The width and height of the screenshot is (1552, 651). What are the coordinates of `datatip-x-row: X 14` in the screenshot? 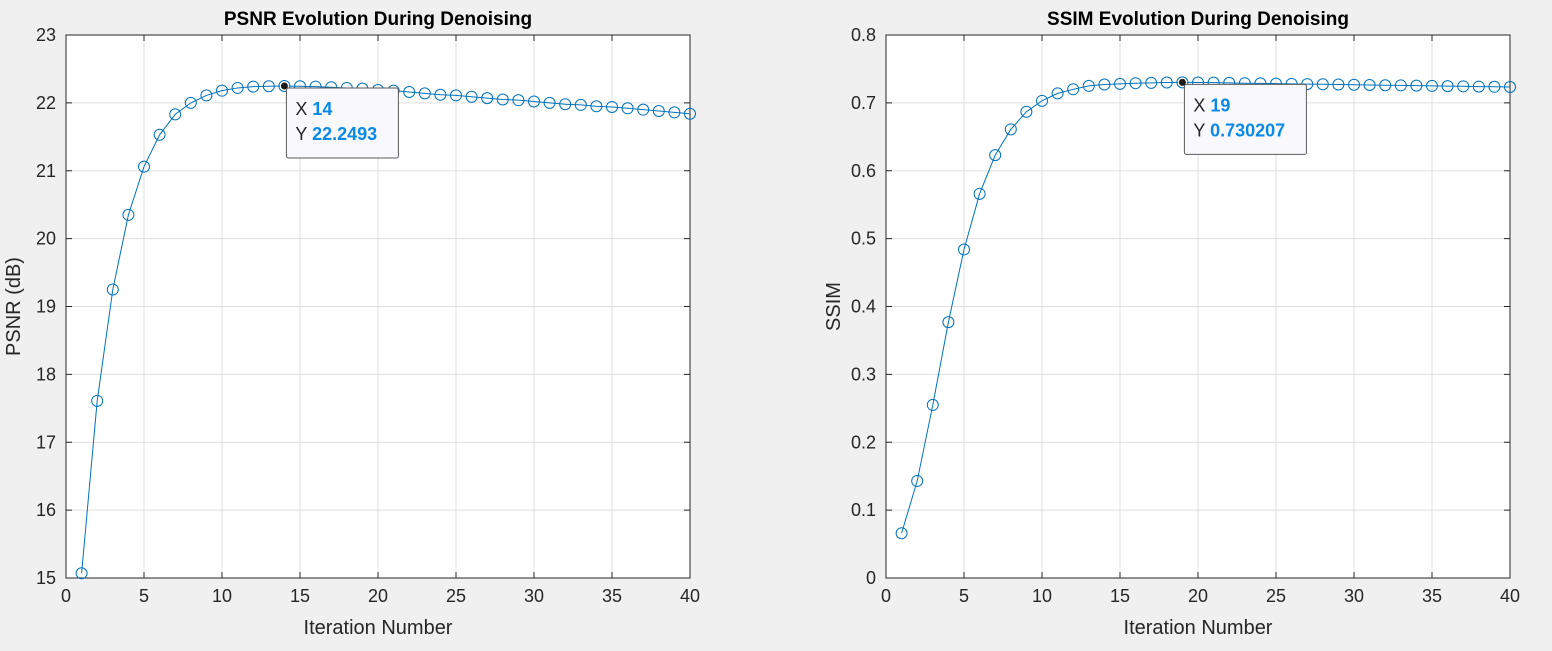 It's located at (313, 109).